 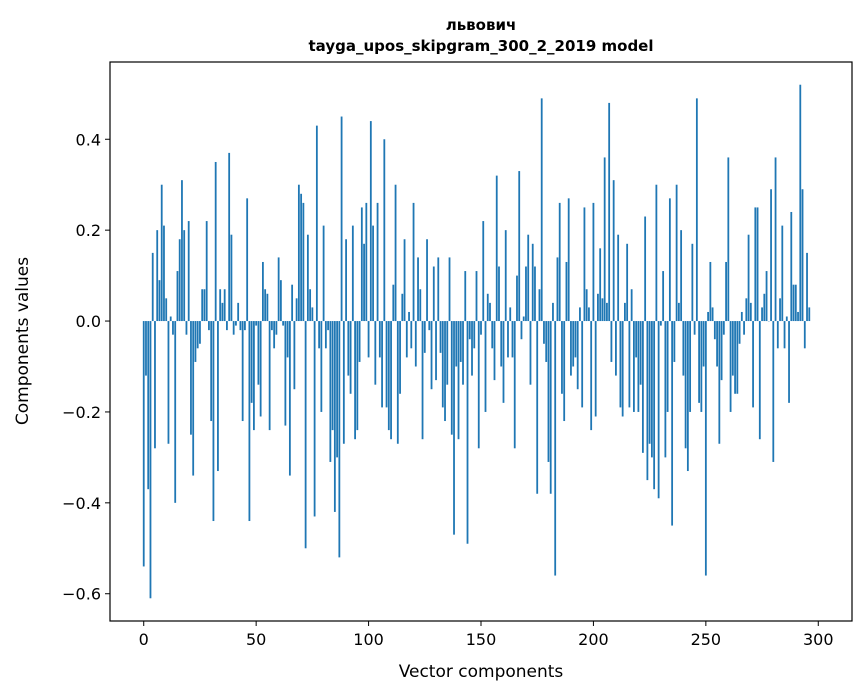 What do you see at coordinates (81, 503) in the screenshot?
I see `y-tick-label: −0.4` at bounding box center [81, 503].